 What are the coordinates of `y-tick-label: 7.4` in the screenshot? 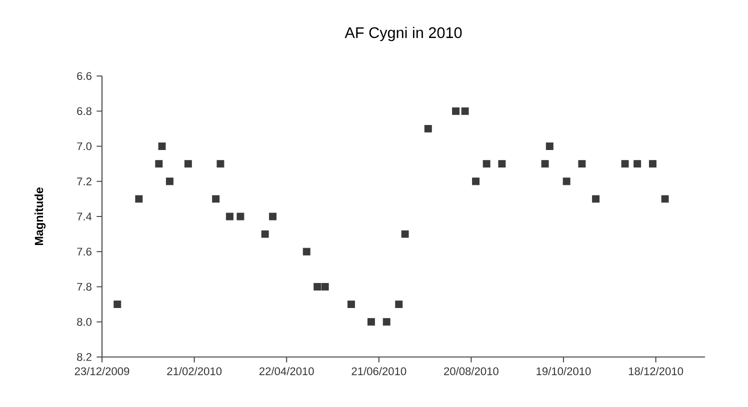 It's located at (84, 216).